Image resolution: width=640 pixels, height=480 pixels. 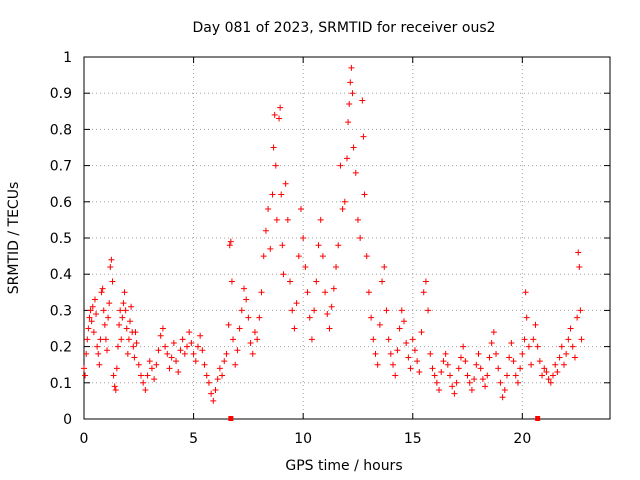 What do you see at coordinates (67, 58) in the screenshot?
I see `y-tick-label: 1` at bounding box center [67, 58].